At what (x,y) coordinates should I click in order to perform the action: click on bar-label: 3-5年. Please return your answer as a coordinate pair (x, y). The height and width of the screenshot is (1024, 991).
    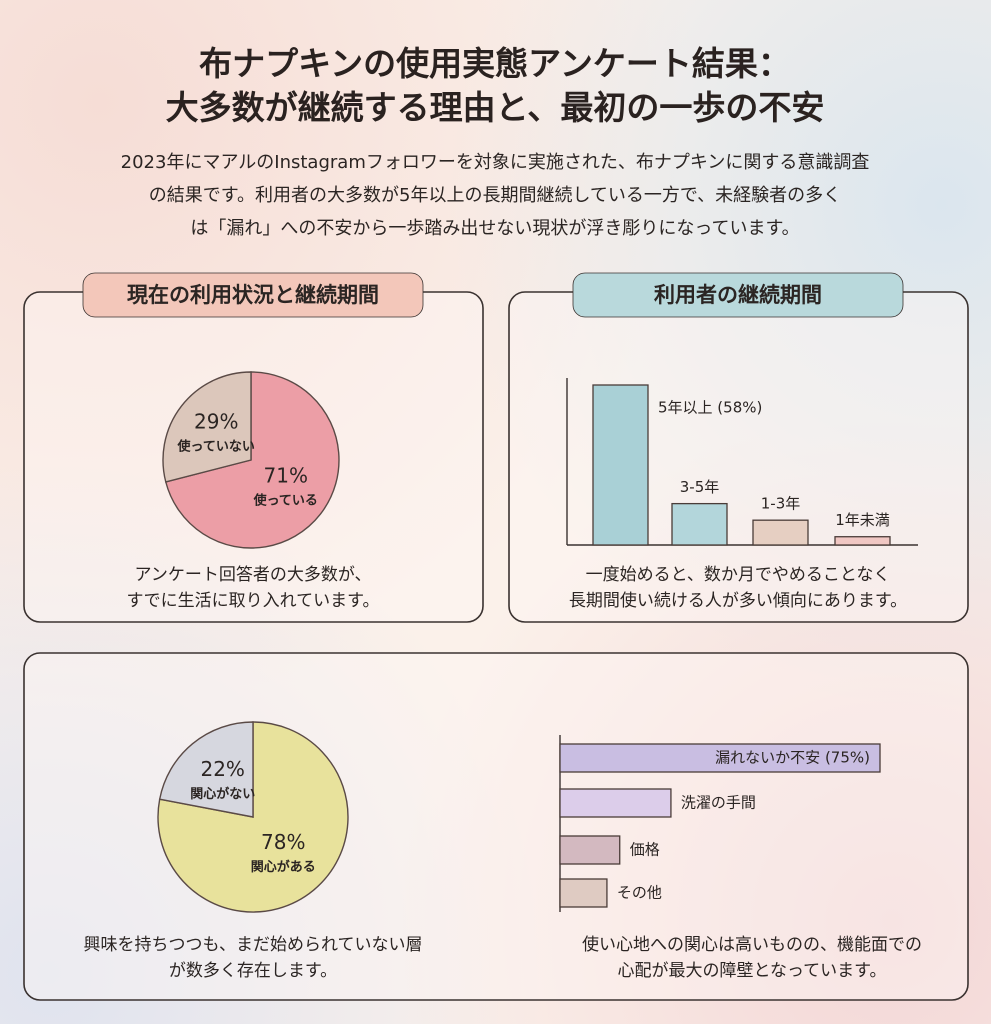
    Looking at the image, I should click on (700, 487).